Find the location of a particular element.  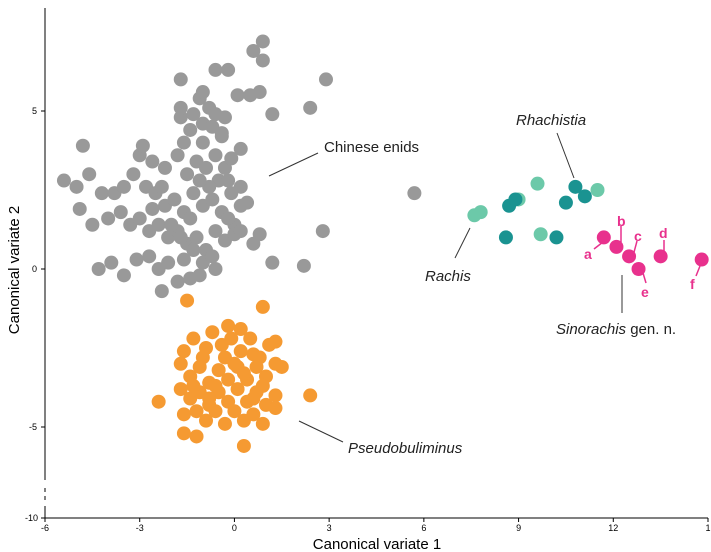

x-tick-label: 6 is located at coordinates (423, 528).